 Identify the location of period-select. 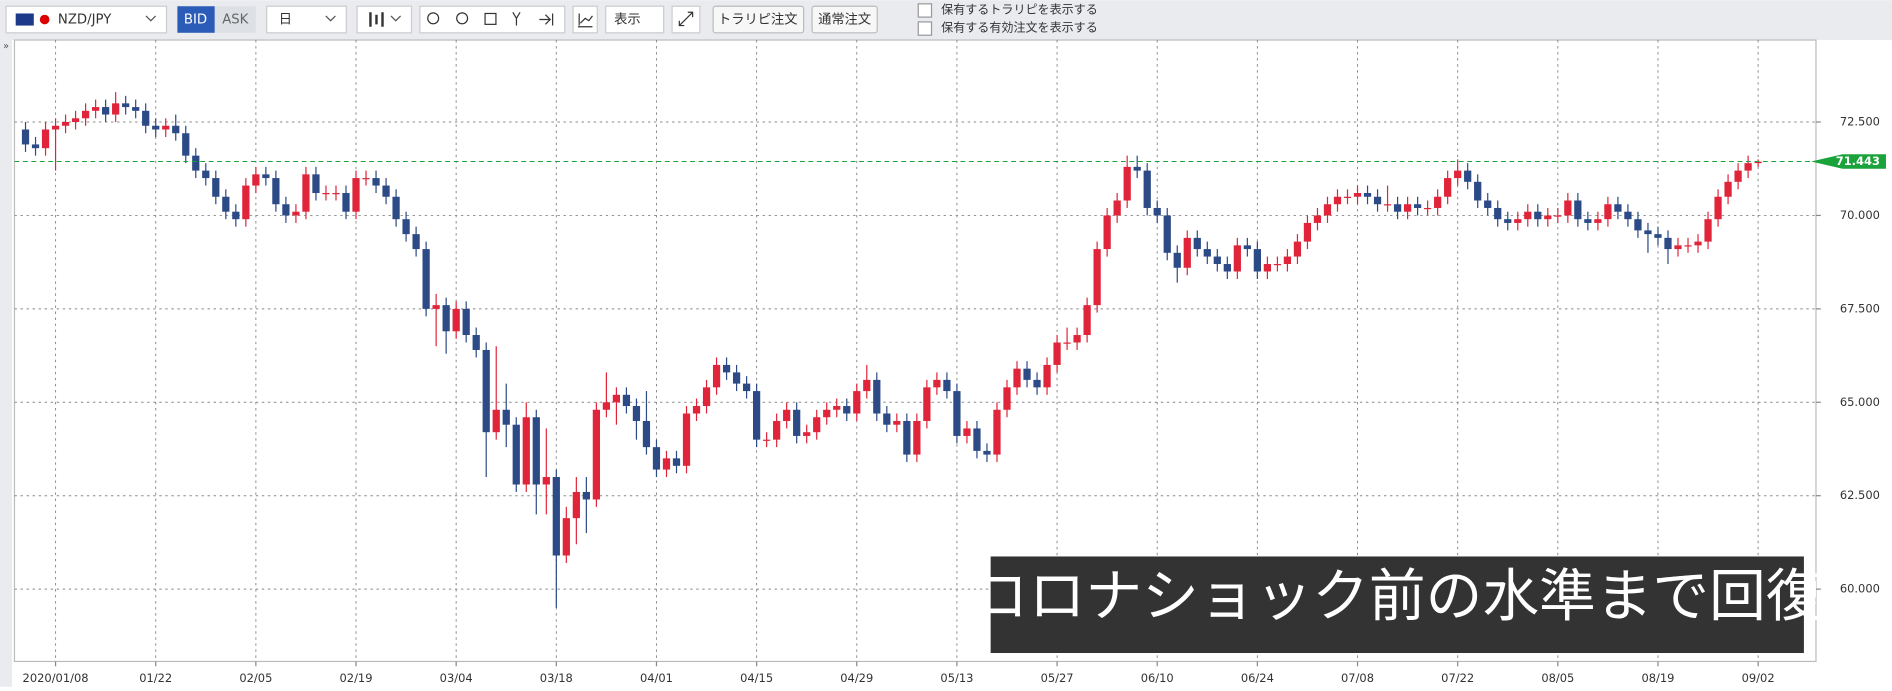
(306, 19).